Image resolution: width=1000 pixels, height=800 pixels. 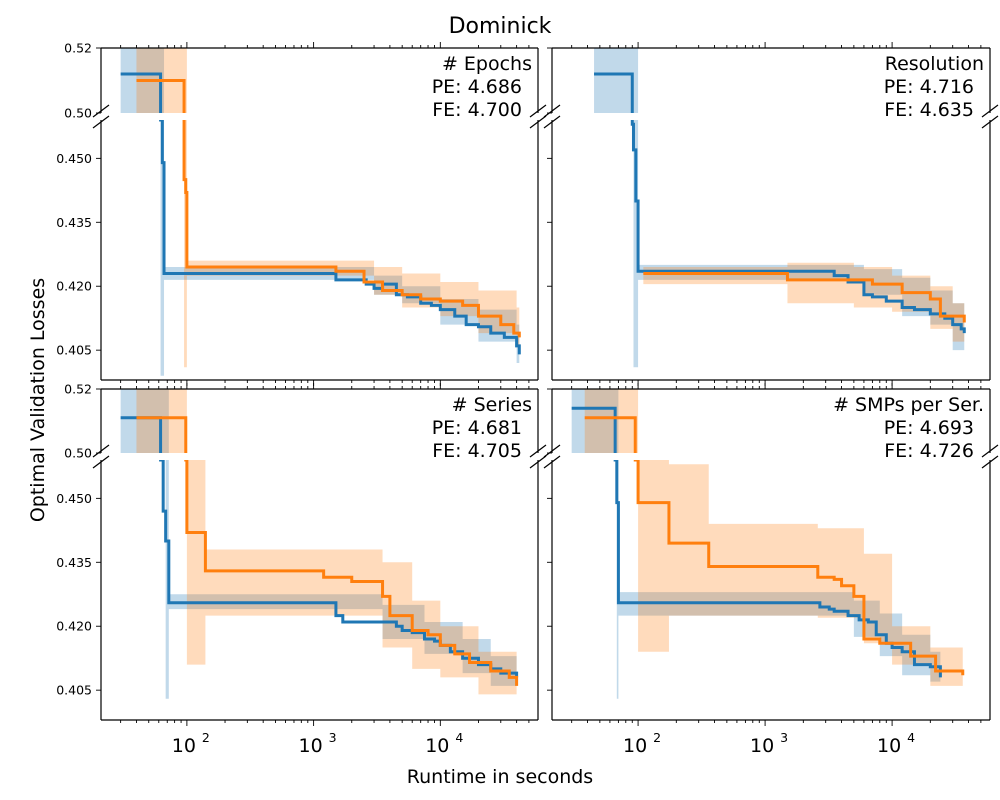 I want to click on panel-title: # Epochs, so click(x=487, y=64).